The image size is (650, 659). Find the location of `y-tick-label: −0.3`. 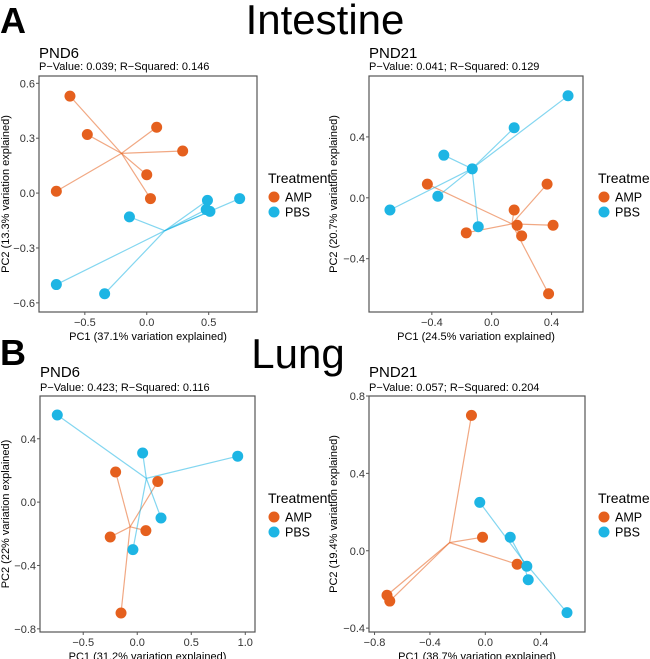

y-tick-label: −0.3 is located at coordinates (24, 249).